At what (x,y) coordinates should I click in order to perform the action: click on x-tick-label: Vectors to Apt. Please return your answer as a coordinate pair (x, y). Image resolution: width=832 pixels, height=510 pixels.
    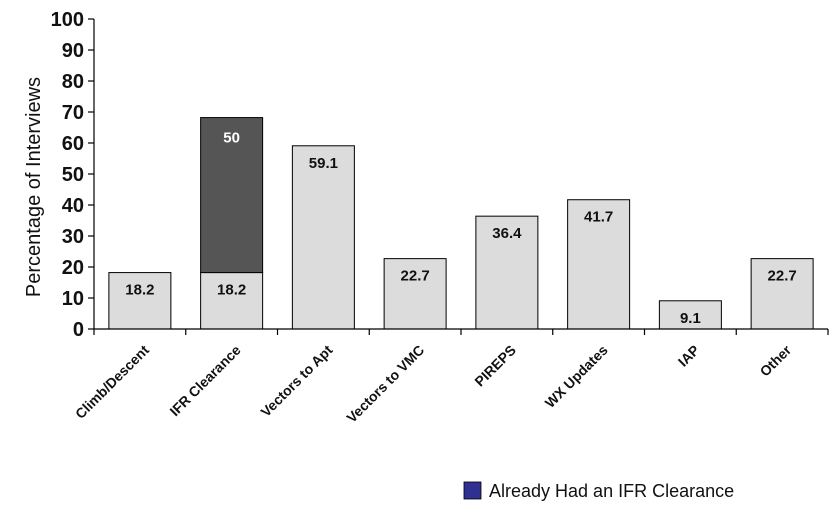
    Looking at the image, I should click on (296, 381).